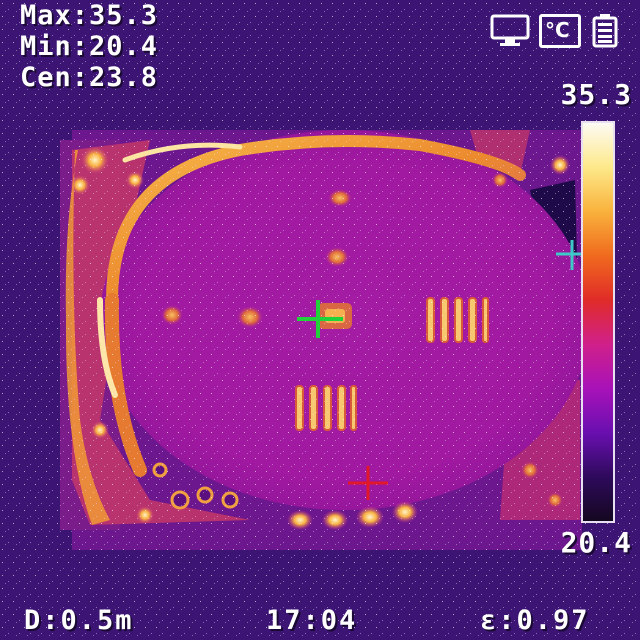  I want to click on celsius-unit-label: °C, so click(557, 30).